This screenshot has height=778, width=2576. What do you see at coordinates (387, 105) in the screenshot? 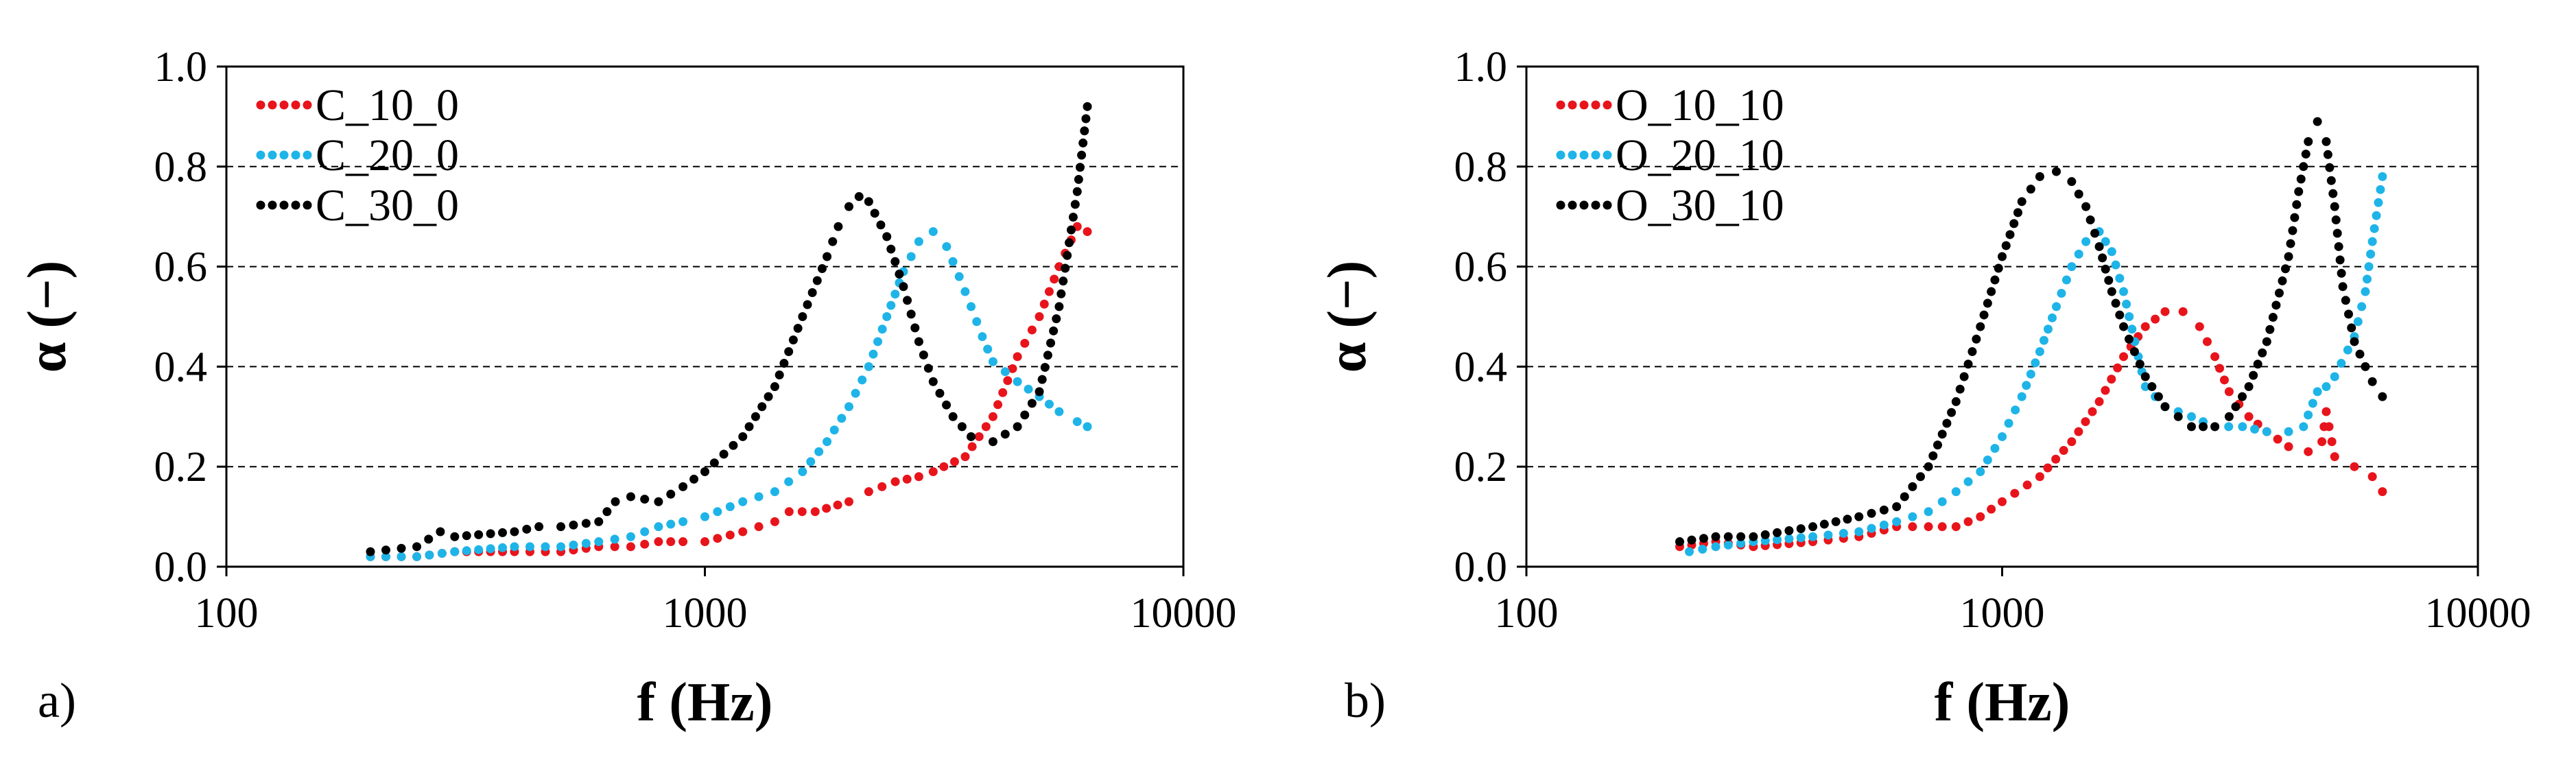
I see `legend-label: C_10_0` at bounding box center [387, 105].